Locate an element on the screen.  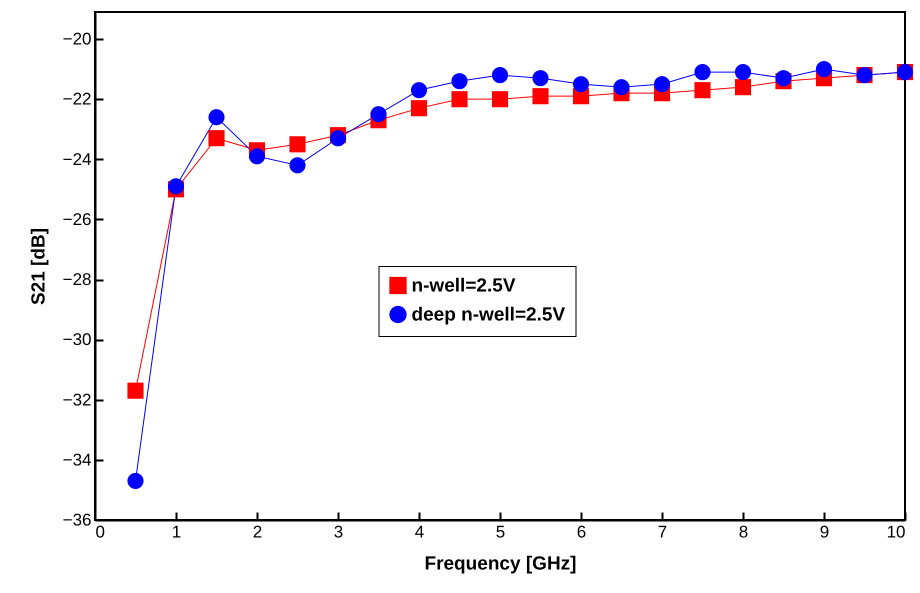
y-tick-label: −34 is located at coordinates (77, 460).